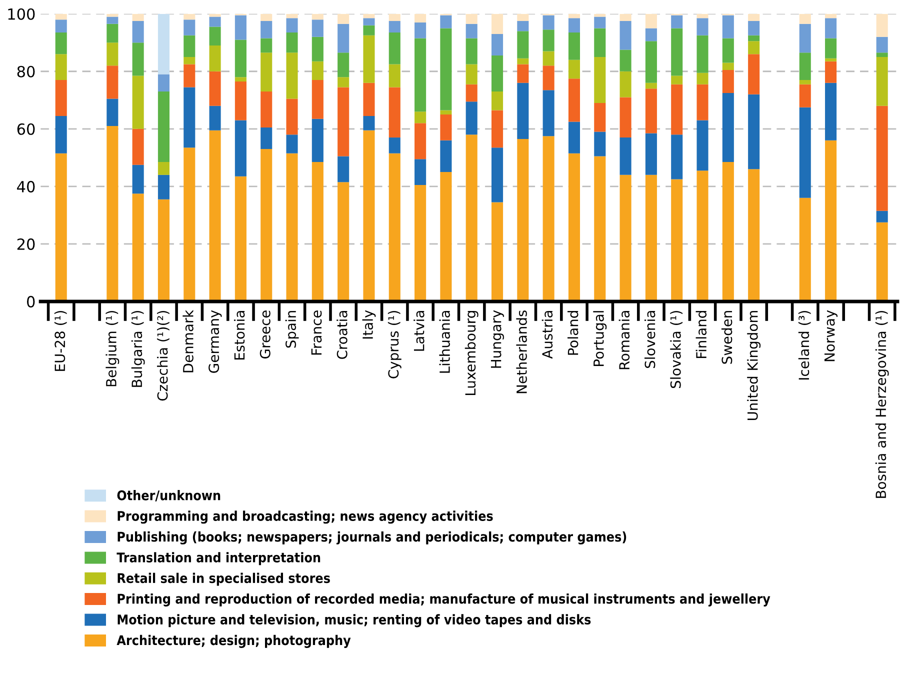  I want to click on legend-label: Publishing (books; newspapers; journals and periodicals; computer games), so click(372, 537).